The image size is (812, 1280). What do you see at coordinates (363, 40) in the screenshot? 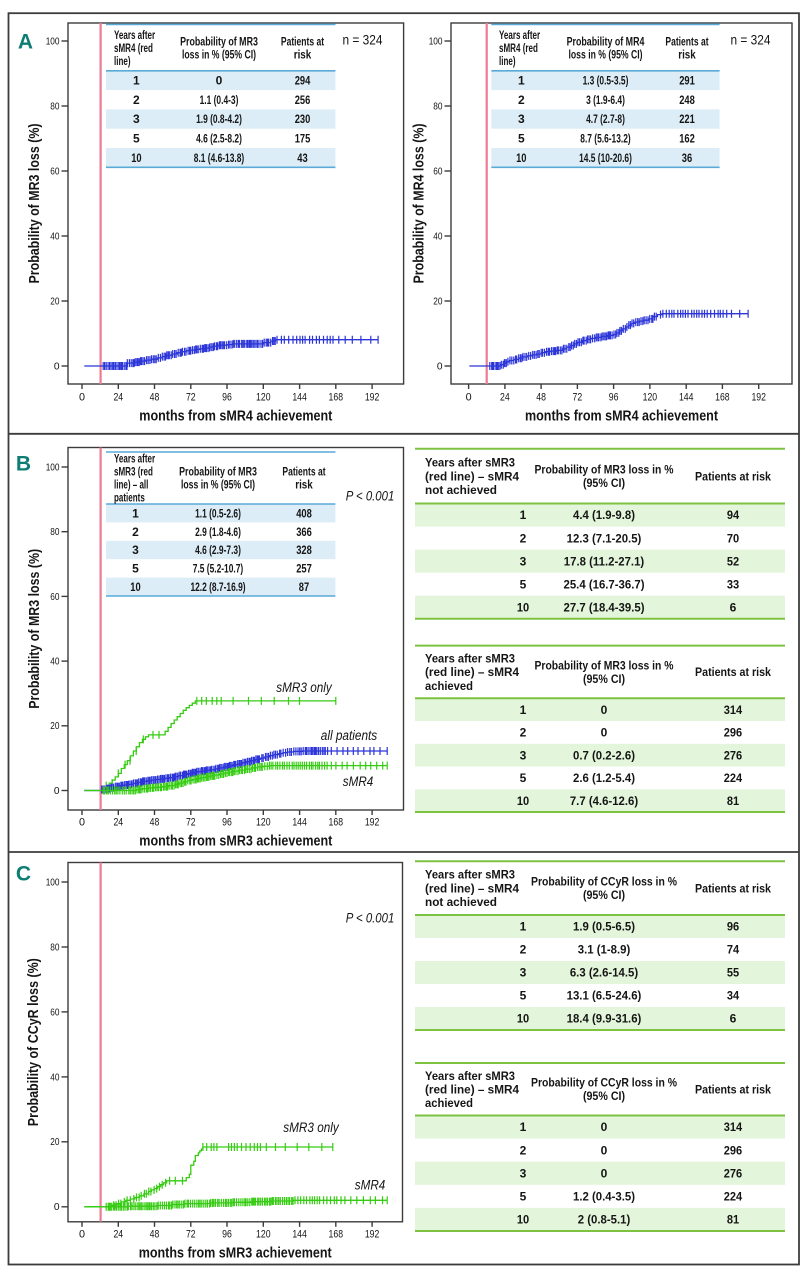
I see `svg-text: n = 324` at bounding box center [363, 40].